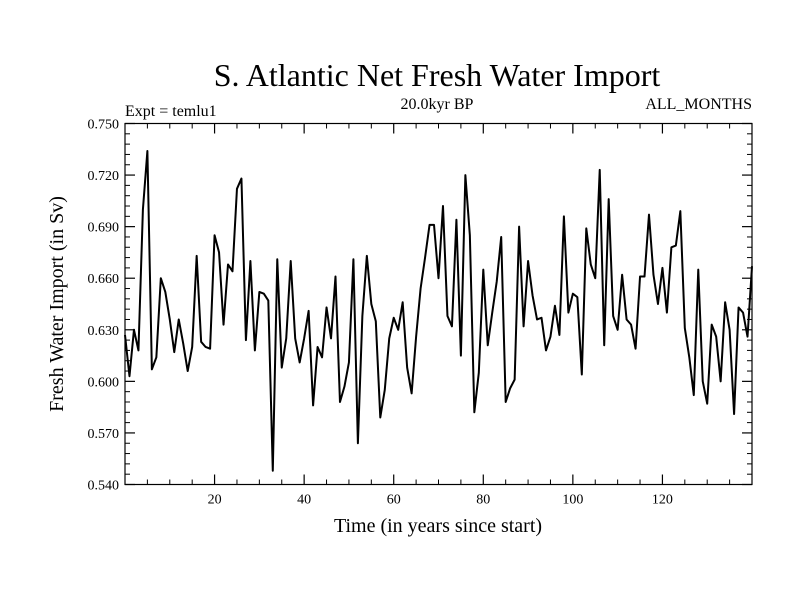 Image resolution: width=800 pixels, height=600 pixels. I want to click on y-tick-label: 0.540, so click(104, 486).